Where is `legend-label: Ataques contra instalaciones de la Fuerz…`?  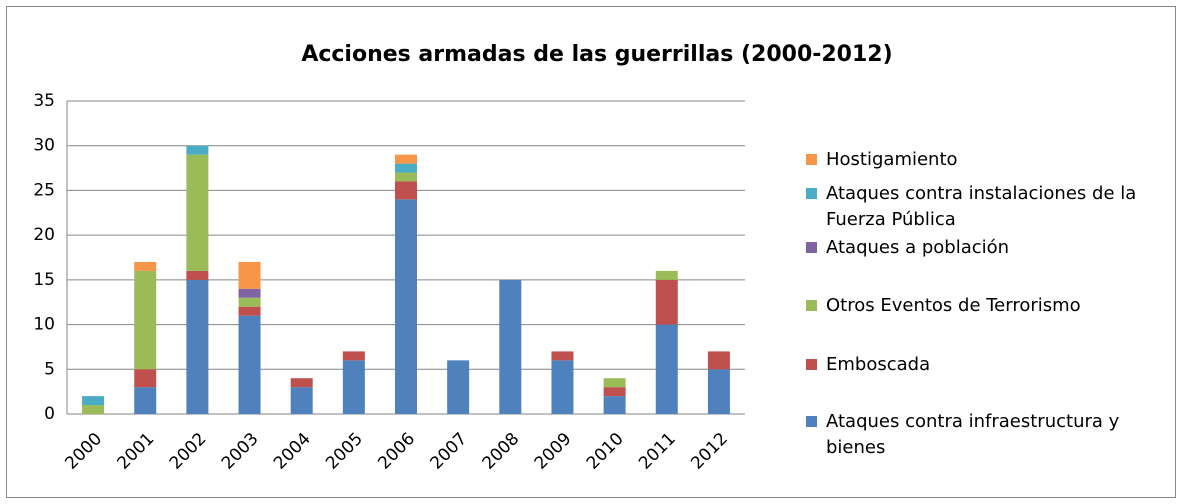
legend-label: Ataques contra instalaciones de la Fuerz… is located at coordinates (981, 206).